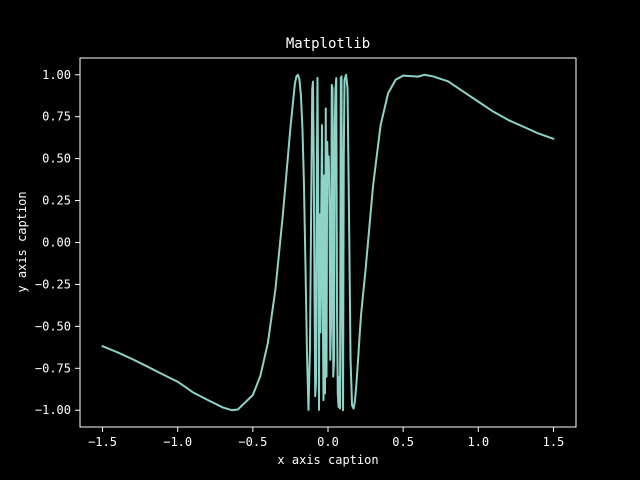 The image size is (640, 480). What do you see at coordinates (56, 159) in the screenshot?
I see `y-tick-label: 0.50` at bounding box center [56, 159].